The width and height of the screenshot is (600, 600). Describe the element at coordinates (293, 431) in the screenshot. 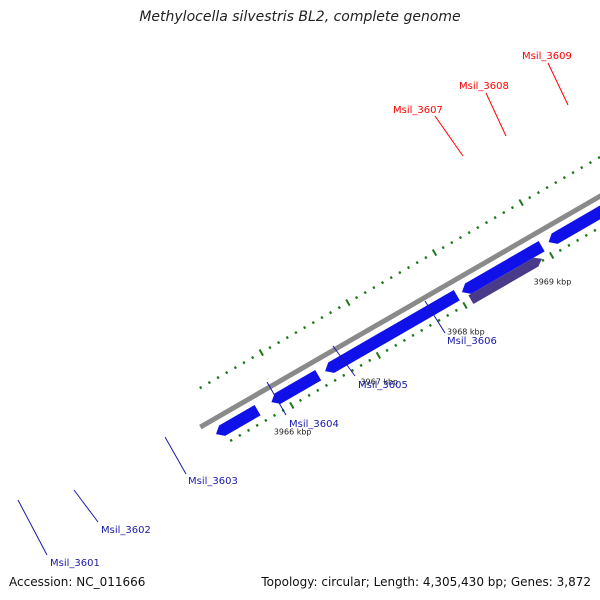

I see `scale-label: 3966 kbp` at that location.